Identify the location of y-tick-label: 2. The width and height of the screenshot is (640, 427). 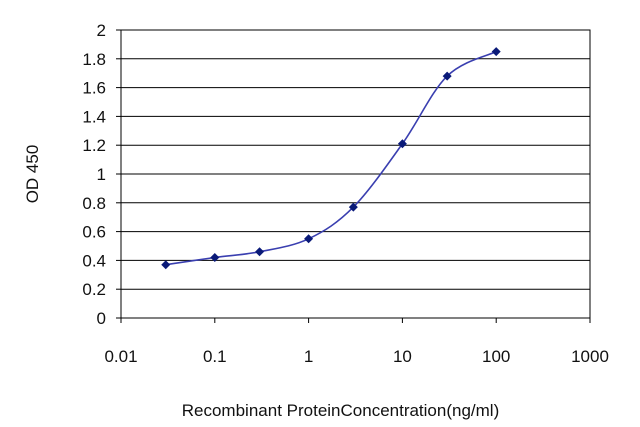
(101, 30).